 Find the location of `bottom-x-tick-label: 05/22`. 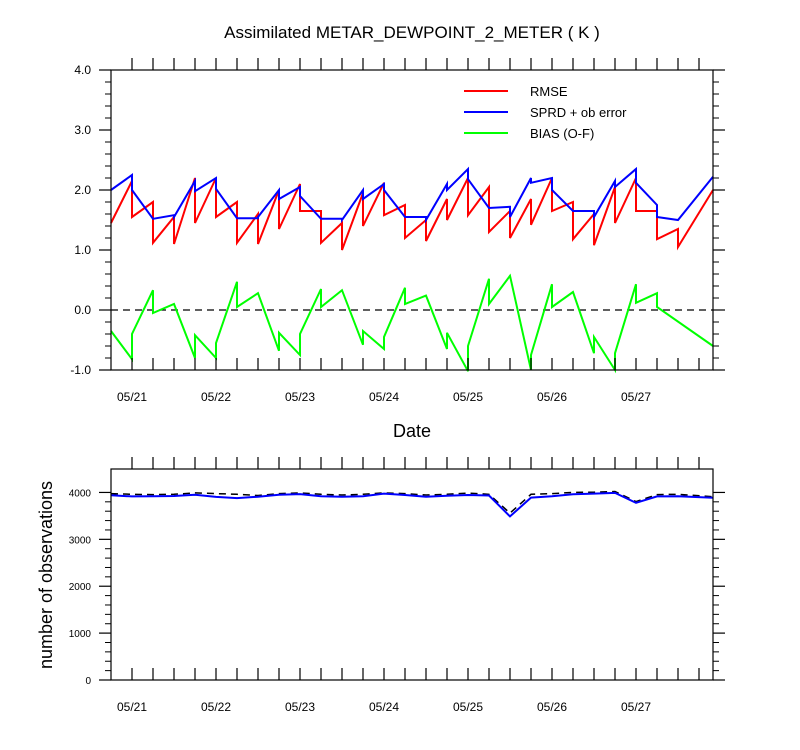

bottom-x-tick-label: 05/22 is located at coordinates (216, 707).